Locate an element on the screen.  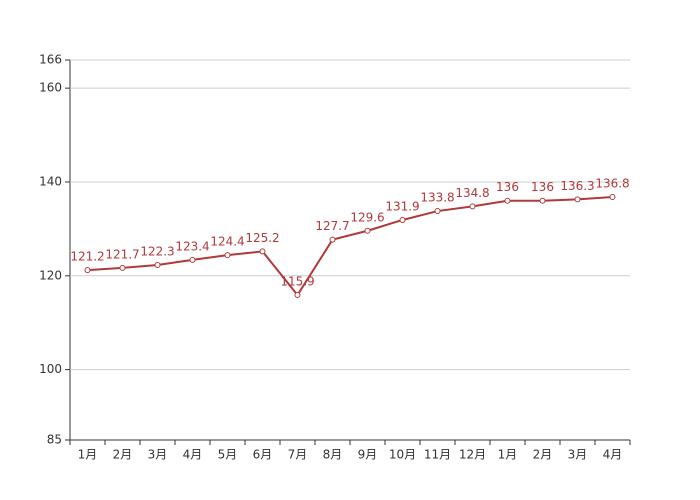
data-label: 133.8 is located at coordinates (437, 198).